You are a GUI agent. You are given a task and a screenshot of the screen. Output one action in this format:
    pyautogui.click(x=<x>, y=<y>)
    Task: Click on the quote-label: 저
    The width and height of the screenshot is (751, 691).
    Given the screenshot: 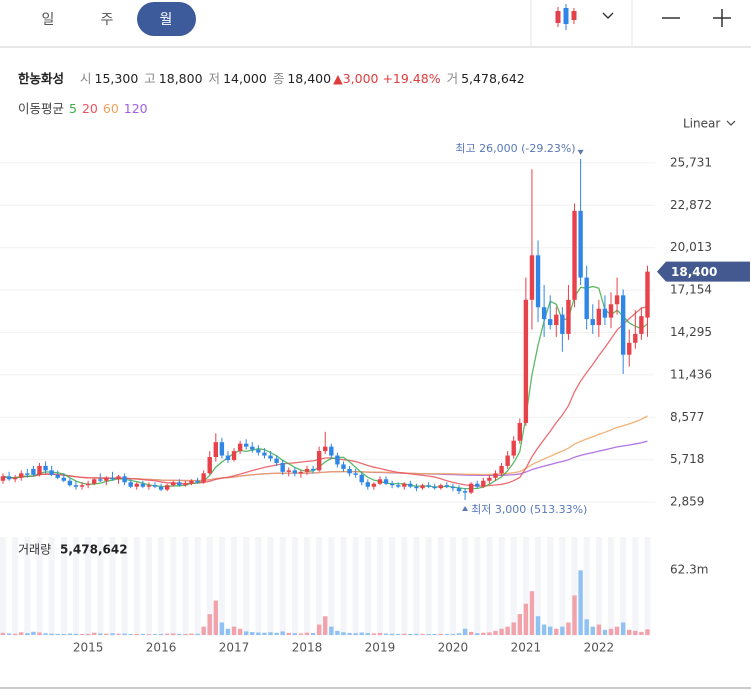 What is the action you would take?
    pyautogui.click(x=214, y=78)
    